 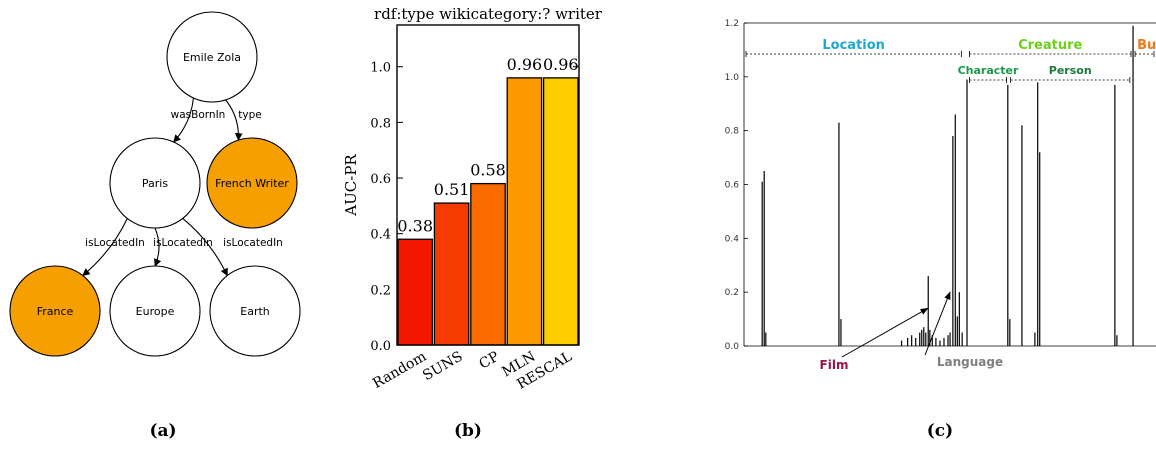 What do you see at coordinates (451, 274) in the screenshot?
I see `bar-suns` at bounding box center [451, 274].